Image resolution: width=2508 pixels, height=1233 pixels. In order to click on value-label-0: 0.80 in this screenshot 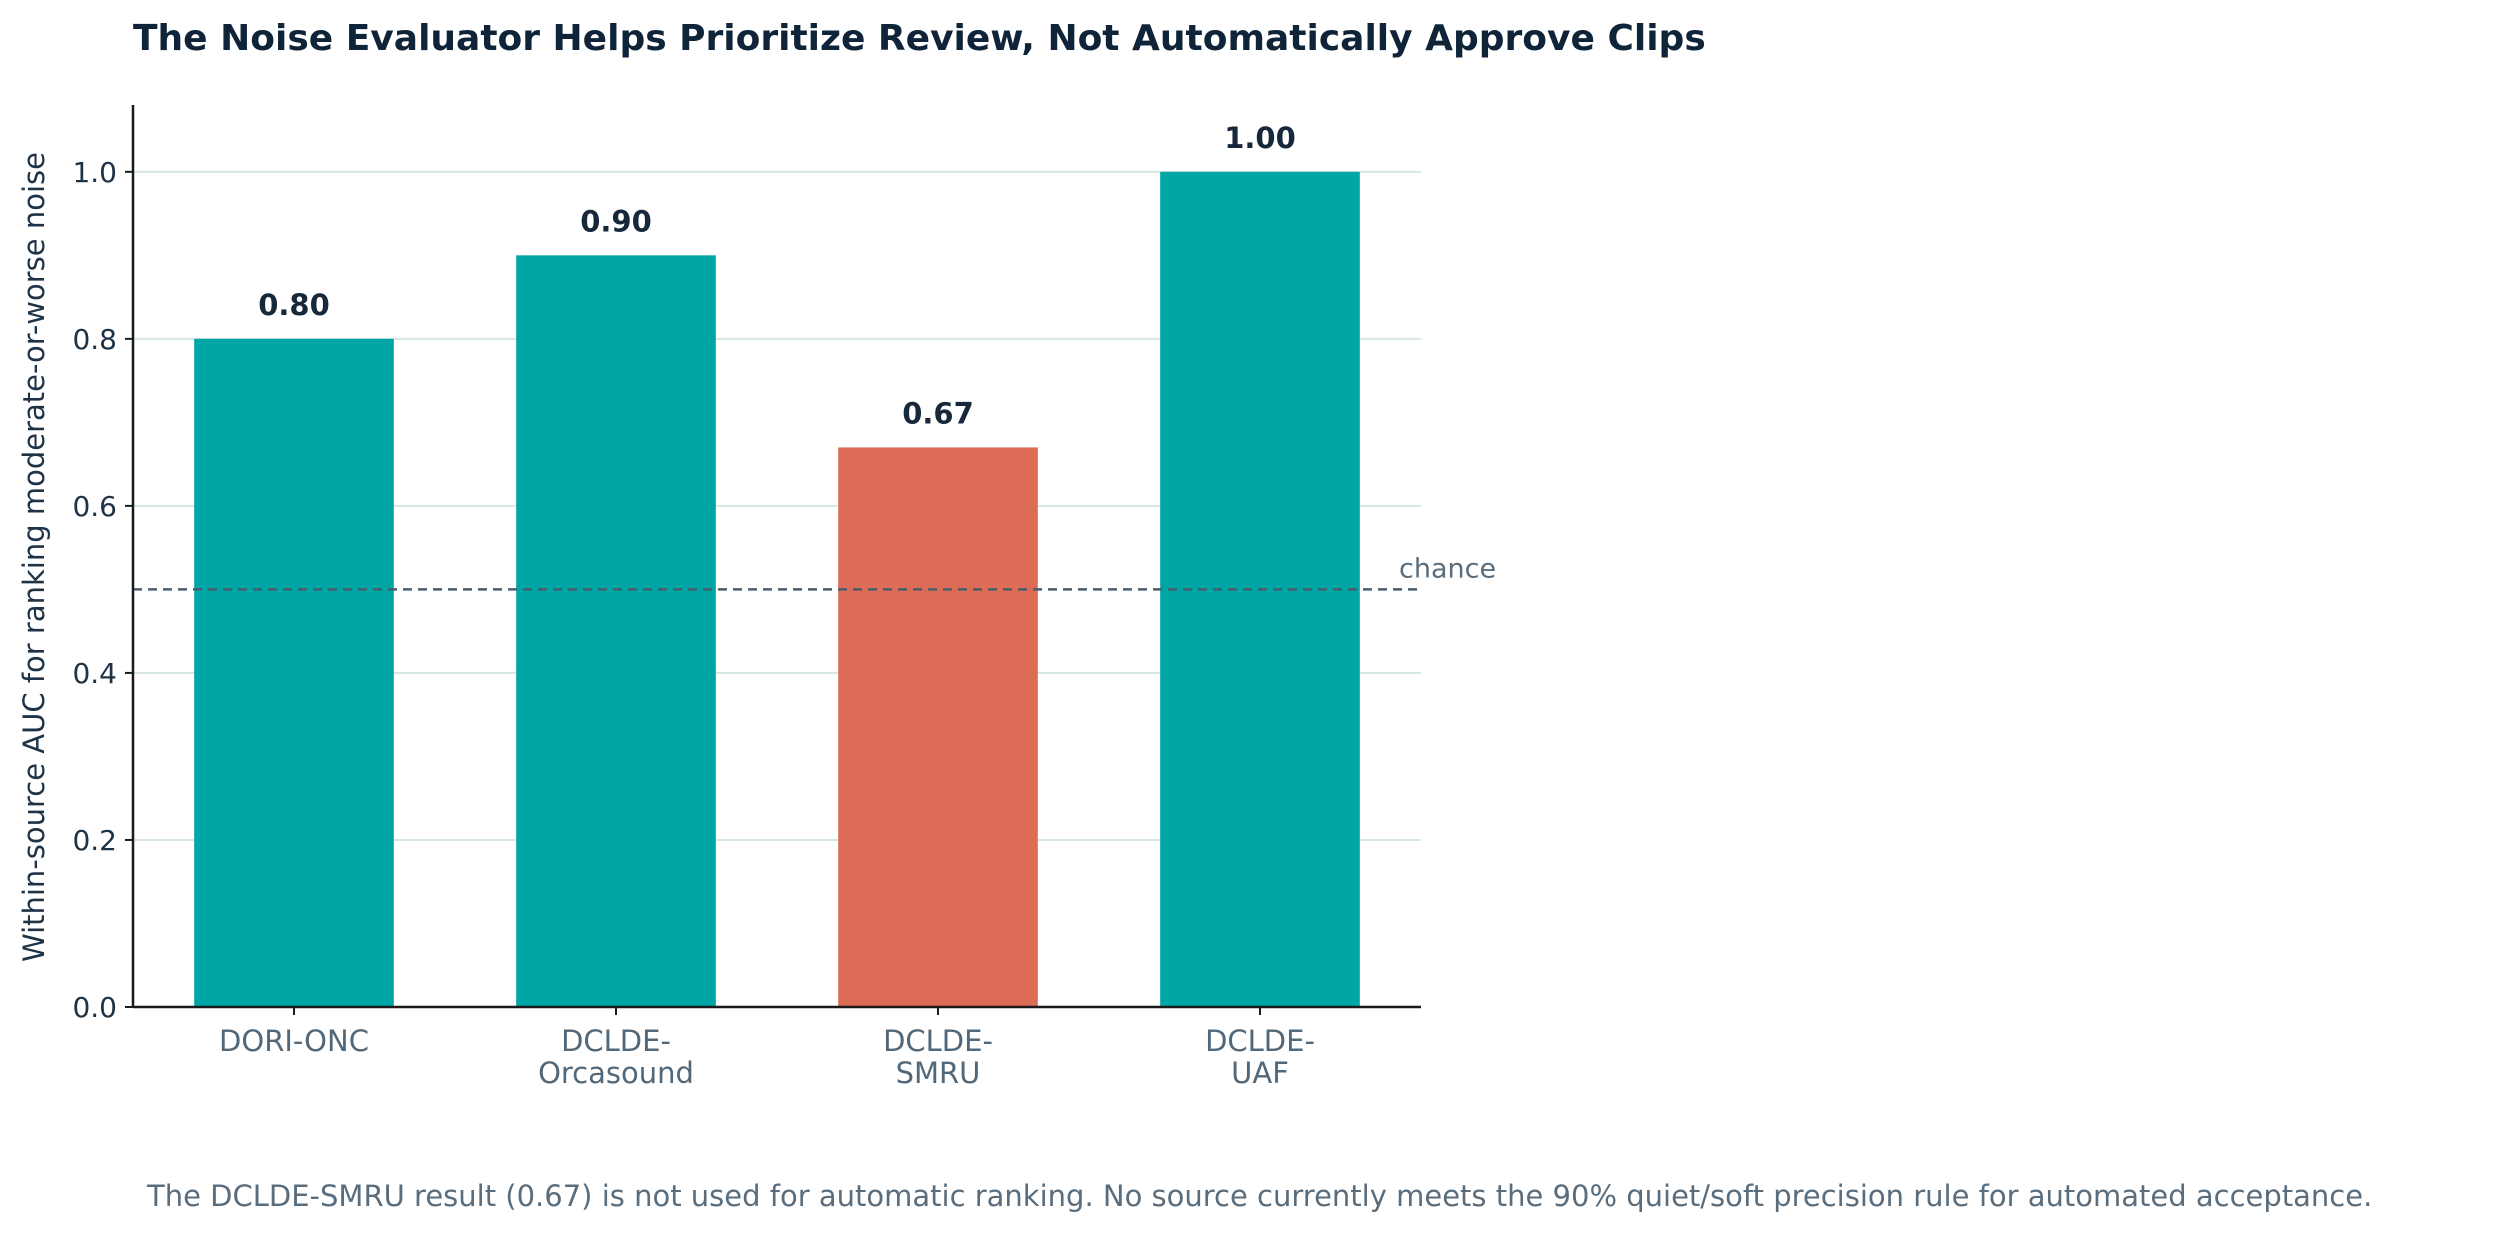, I will do `click(294, 305)`.